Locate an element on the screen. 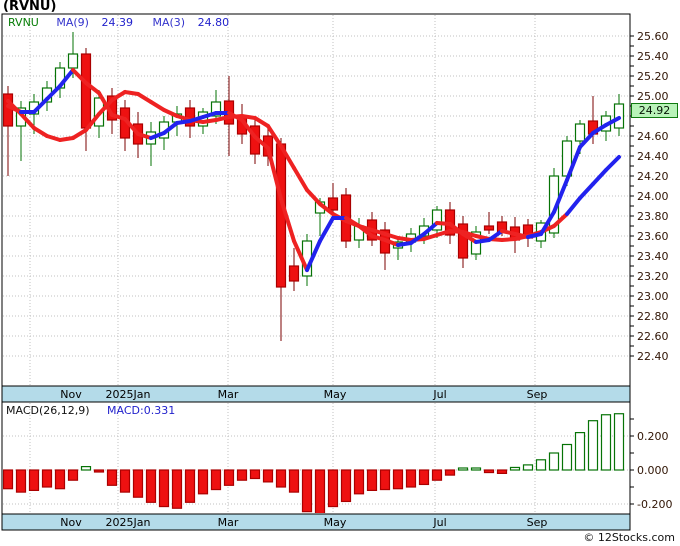 This screenshot has height=546, width=680. month-label: May is located at coordinates (335, 394).